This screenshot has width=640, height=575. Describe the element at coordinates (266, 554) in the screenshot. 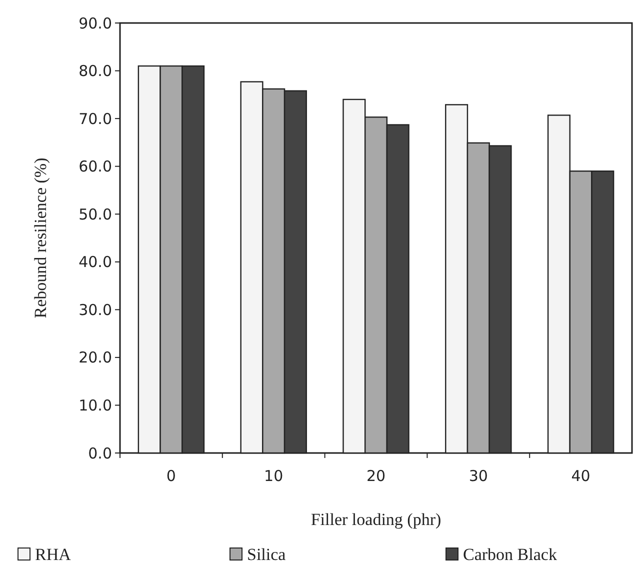

I see `legend-label: Silica` at that location.